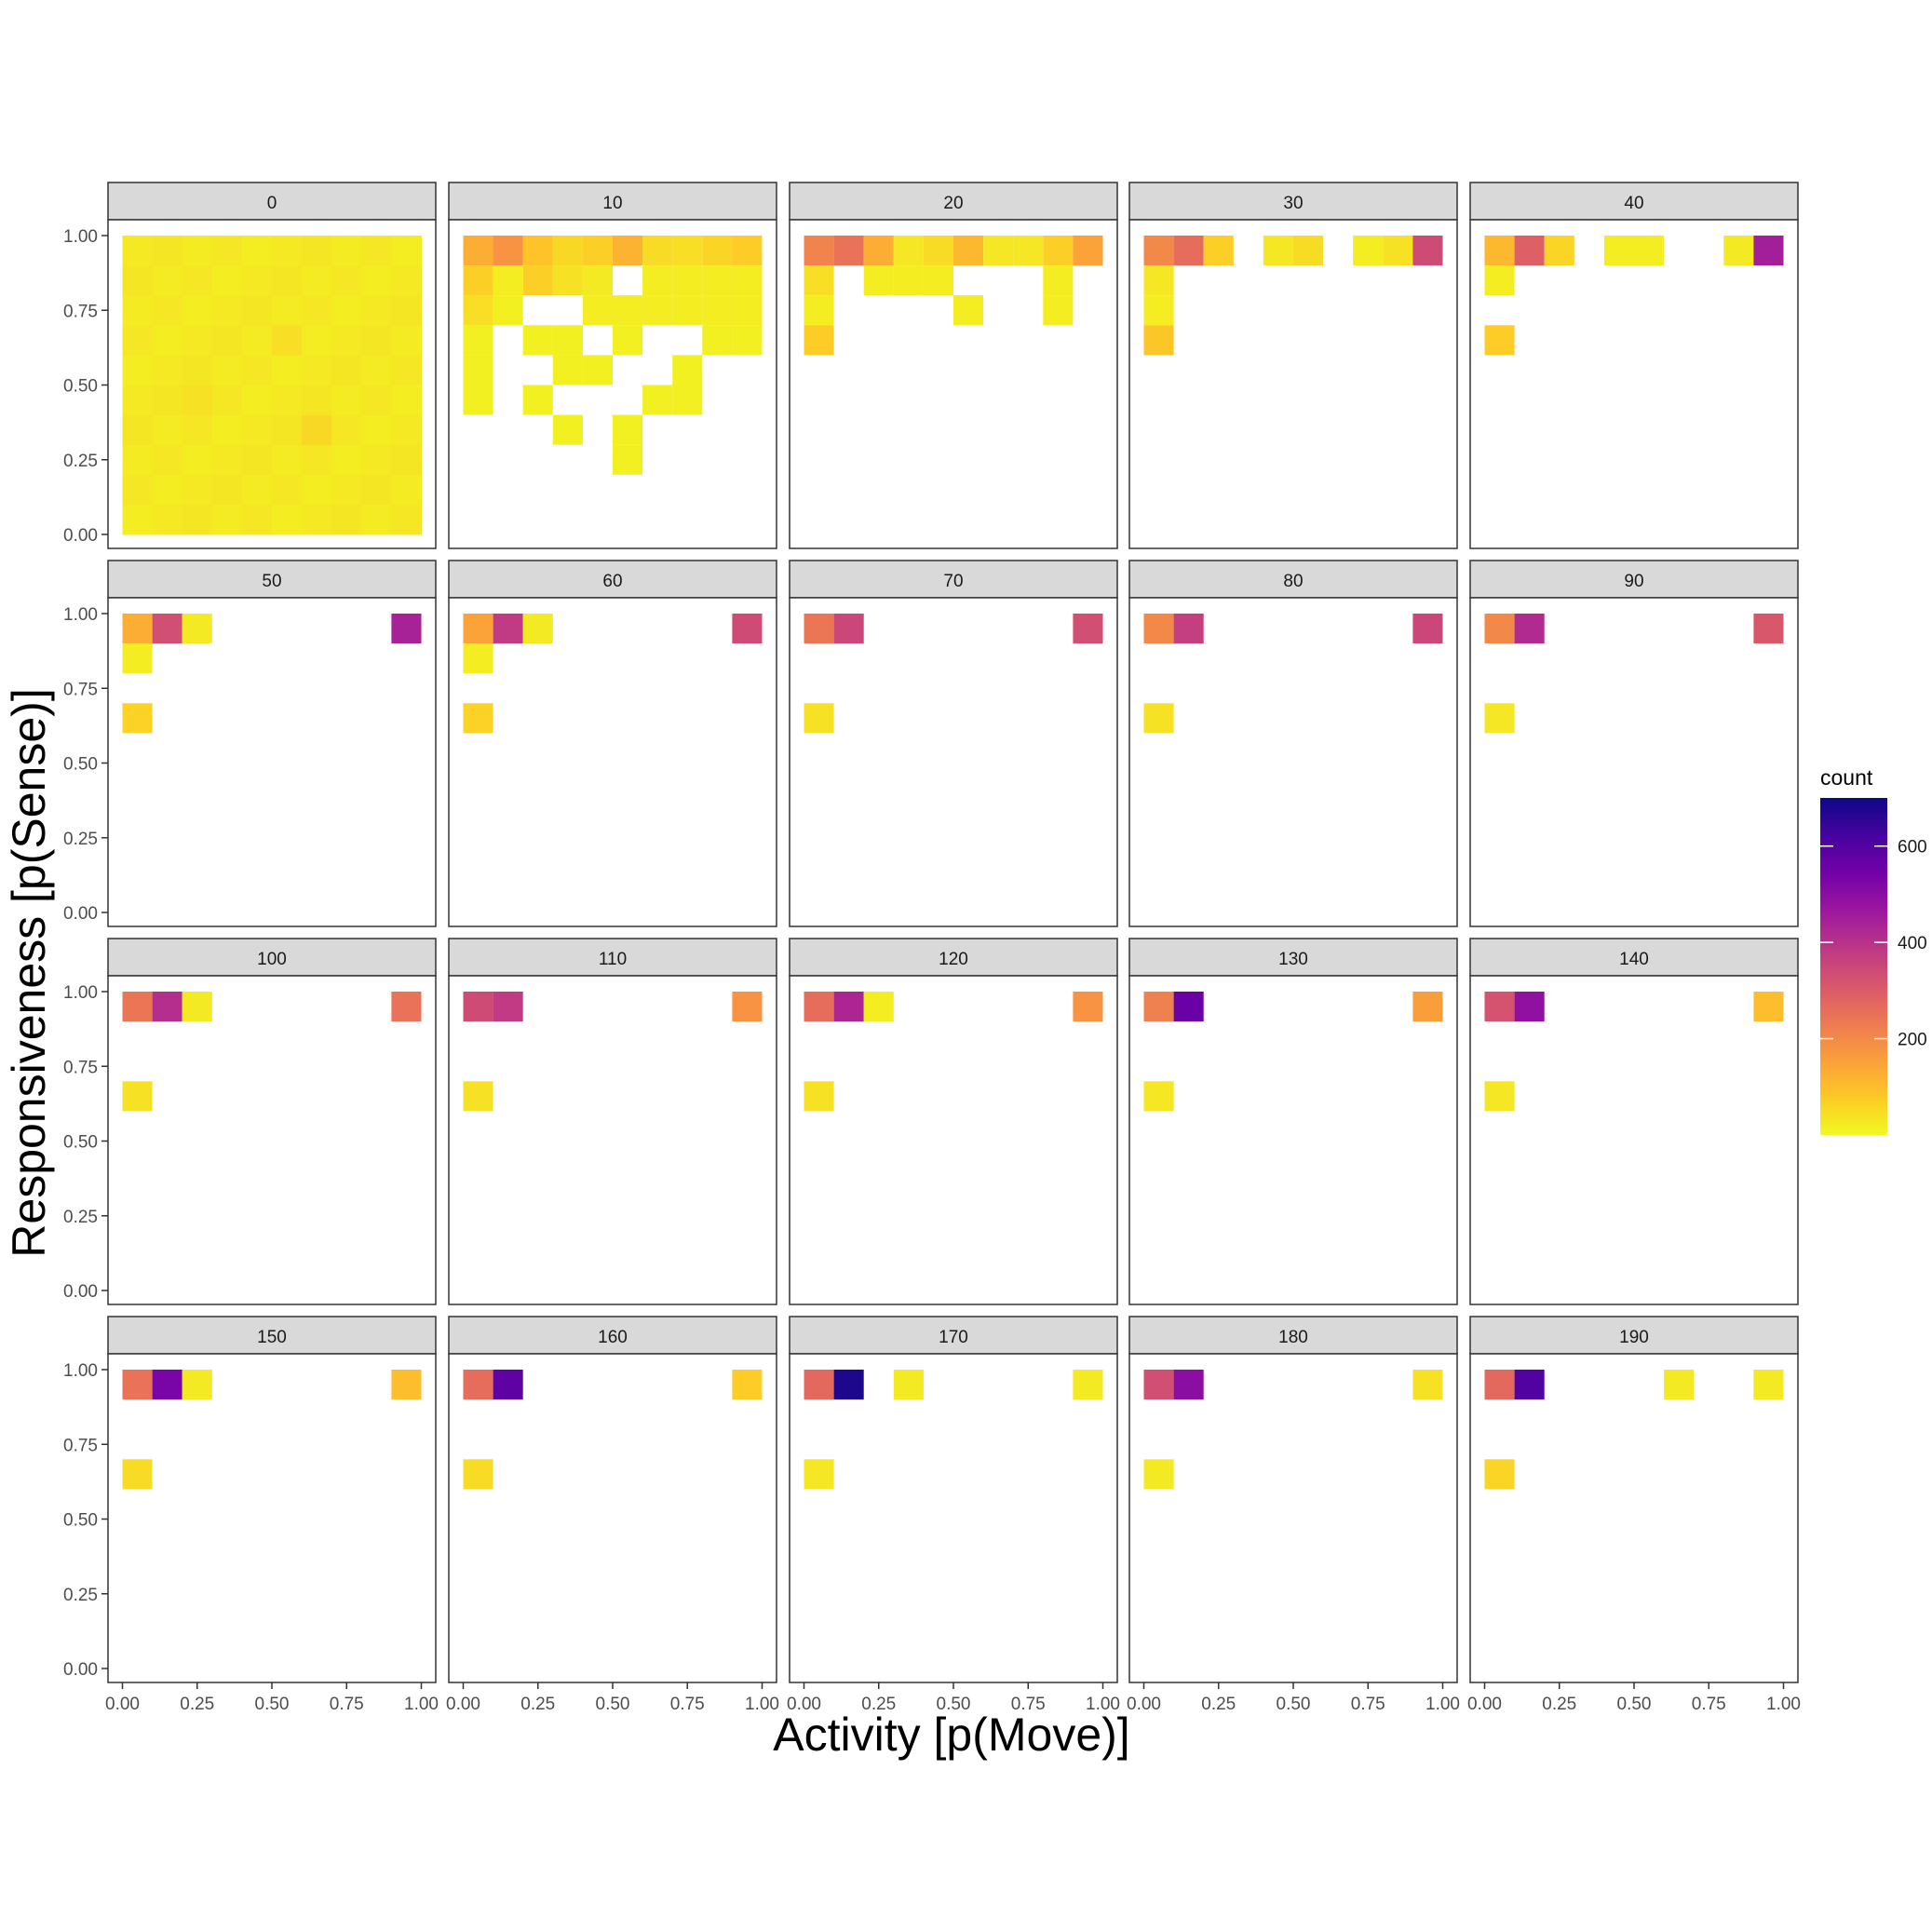  What do you see at coordinates (347, 1704) in the screenshot?
I see `x-tick-label: 0.75` at bounding box center [347, 1704].